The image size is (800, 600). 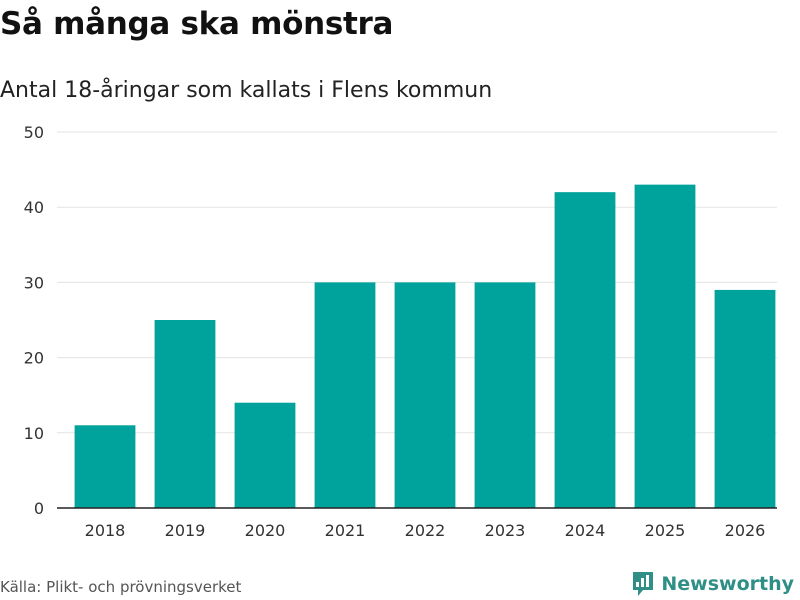 I want to click on bar-2024, so click(x=585, y=350).